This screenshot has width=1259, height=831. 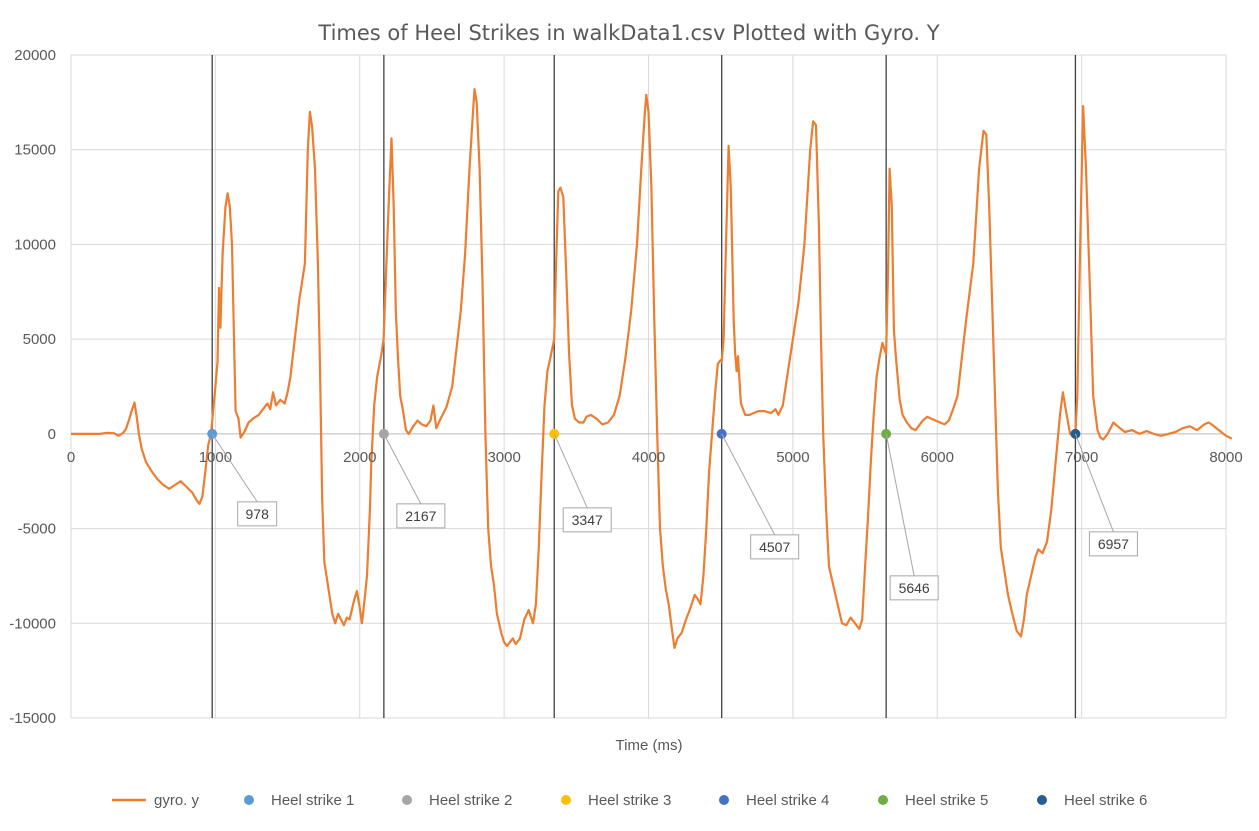 What do you see at coordinates (71, 457) in the screenshot?
I see `x-tick-label: 0` at bounding box center [71, 457].